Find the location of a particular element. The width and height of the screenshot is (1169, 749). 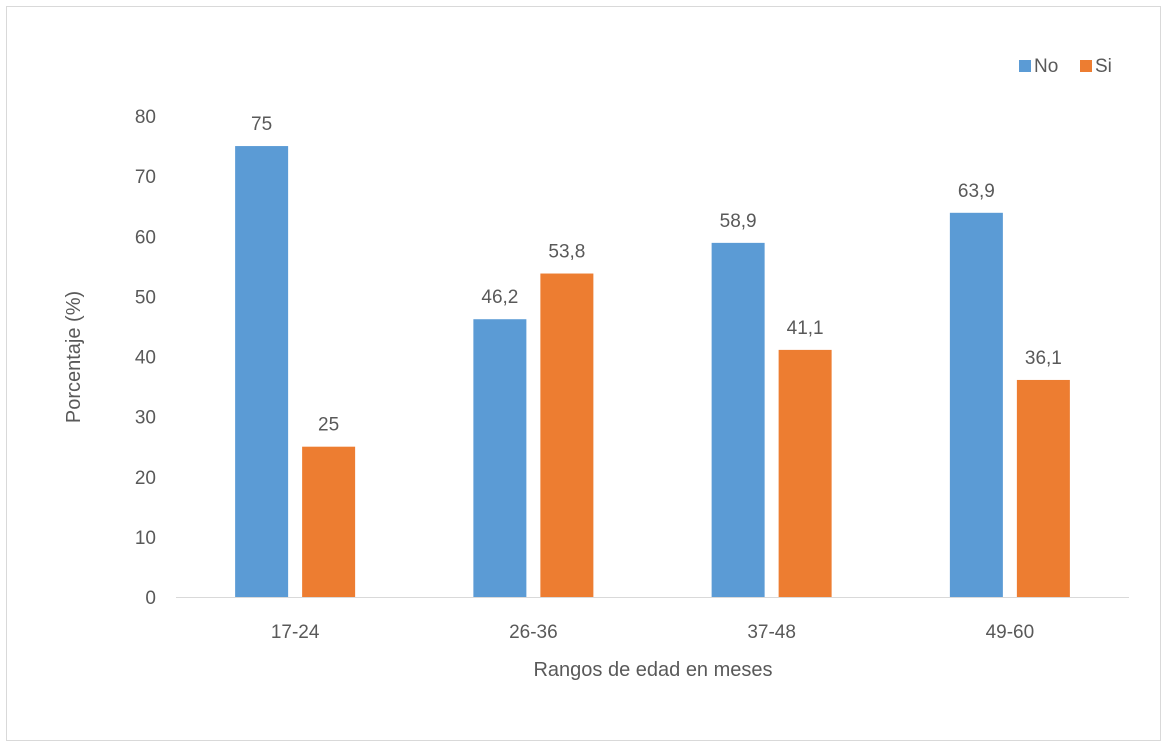

y-tick-label: 50 is located at coordinates (145, 297).